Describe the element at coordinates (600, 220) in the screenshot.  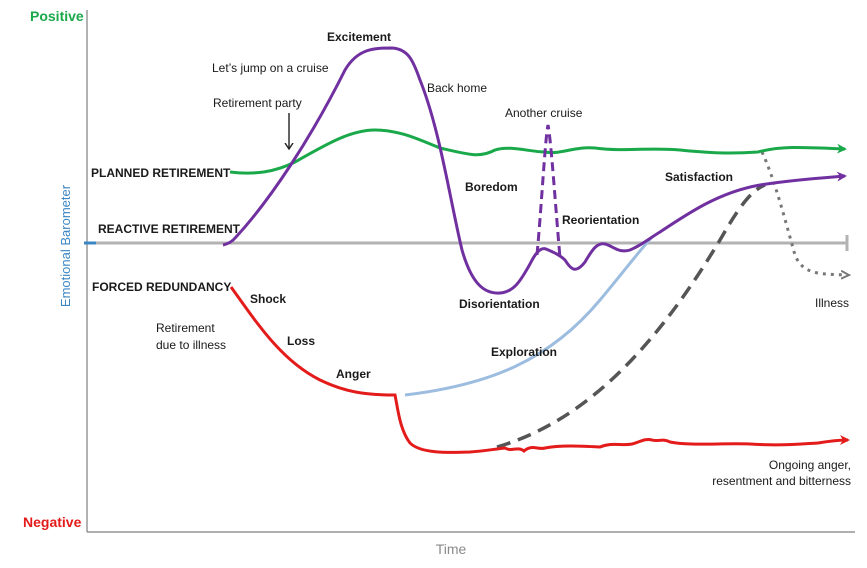
I see `reorientation-label: Reorientation` at that location.